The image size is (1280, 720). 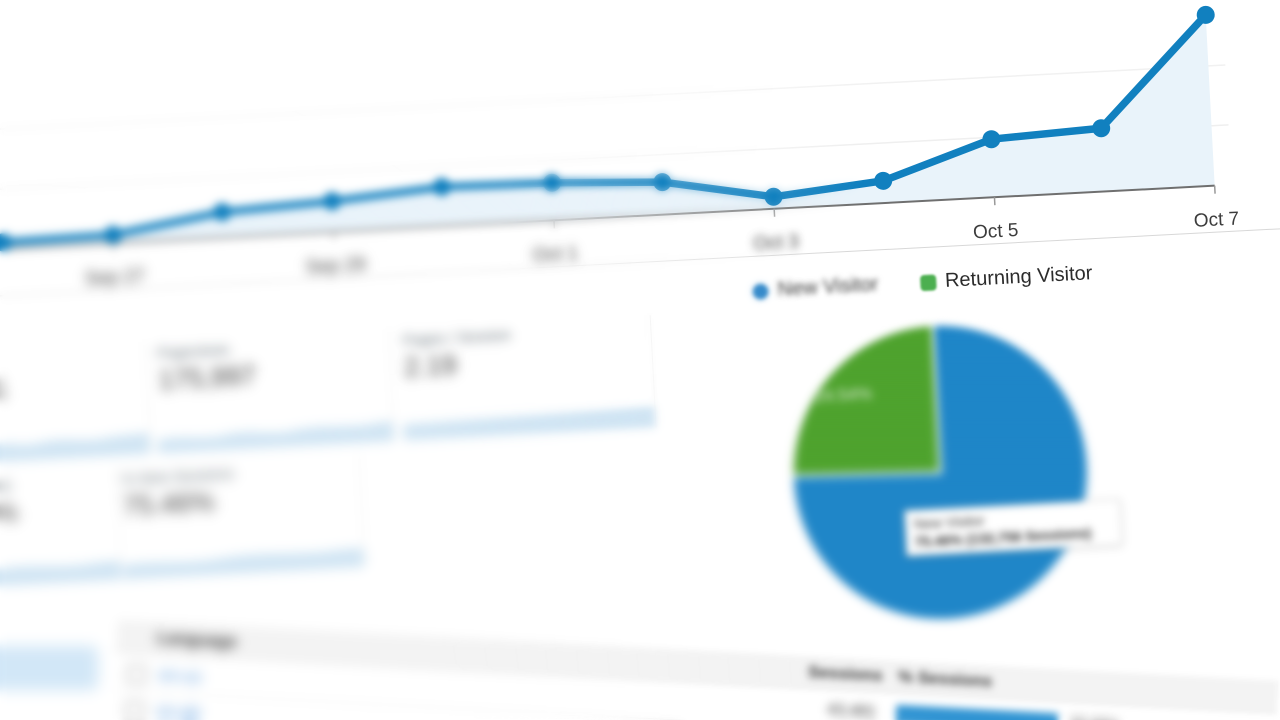 What do you see at coordinates (1095, 717) in the screenshot?
I see `pct-sessions-value: 33.68%` at bounding box center [1095, 717].